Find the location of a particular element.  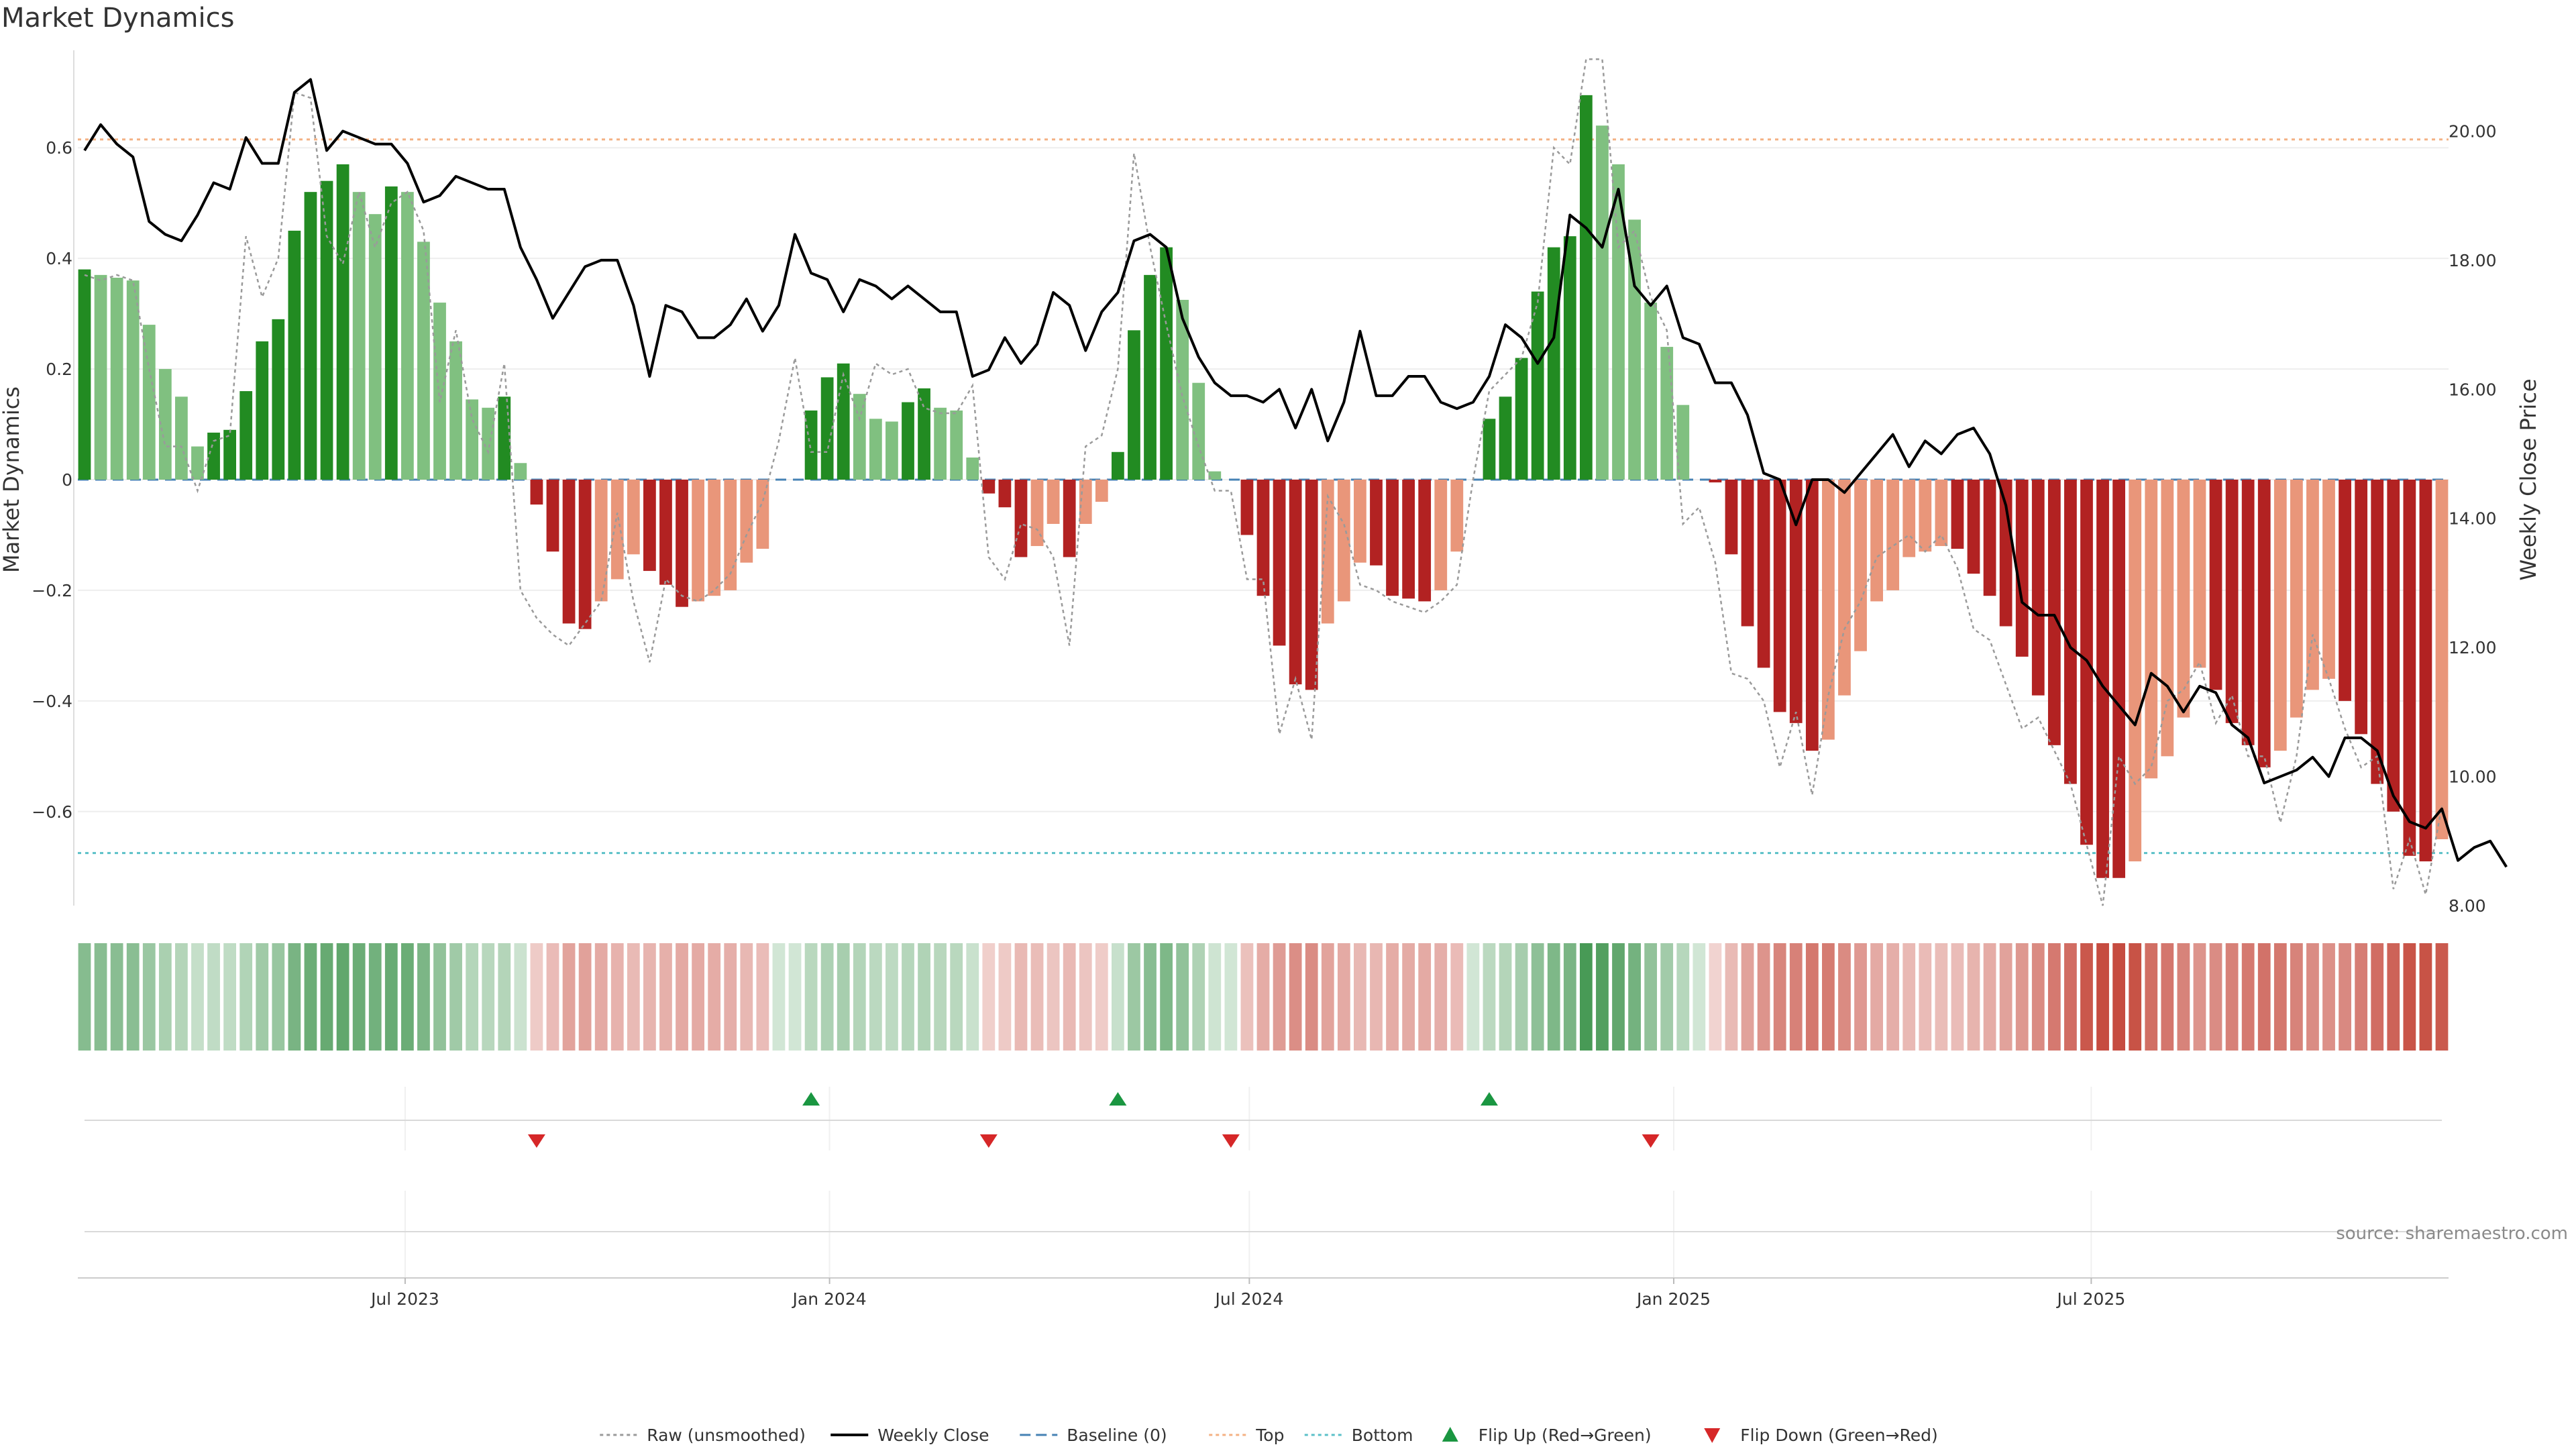

left-tick-label: 0.4 is located at coordinates (59, 258).